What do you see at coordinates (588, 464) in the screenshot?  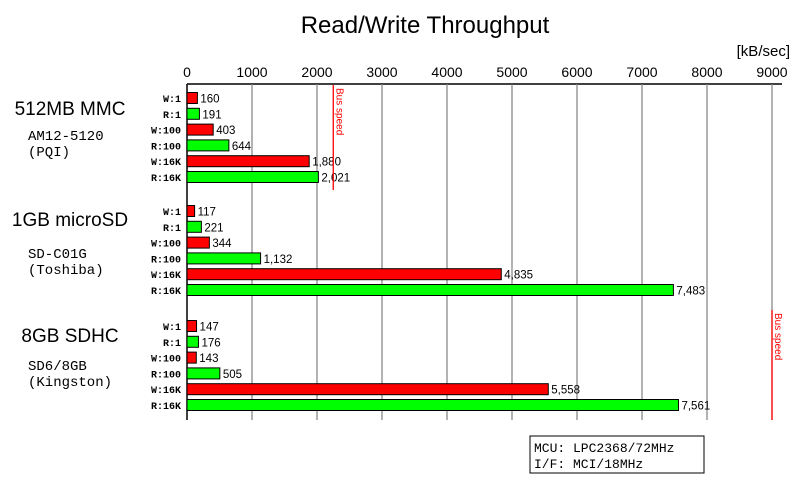 I see `annotation-line-2: I/F: MCI/18MHz` at bounding box center [588, 464].